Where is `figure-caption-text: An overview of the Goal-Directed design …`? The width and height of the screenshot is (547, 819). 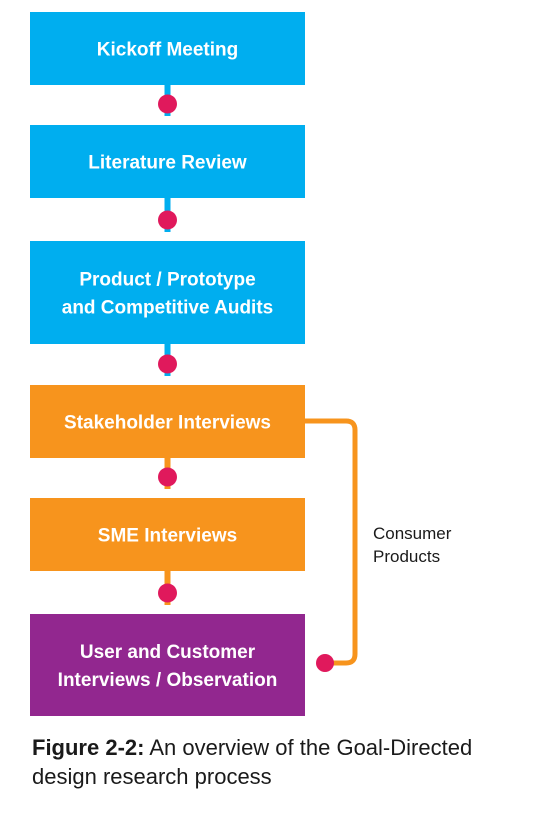
figure-caption-text: An overview of the Goal-Directed design … is located at coordinates (252, 762).